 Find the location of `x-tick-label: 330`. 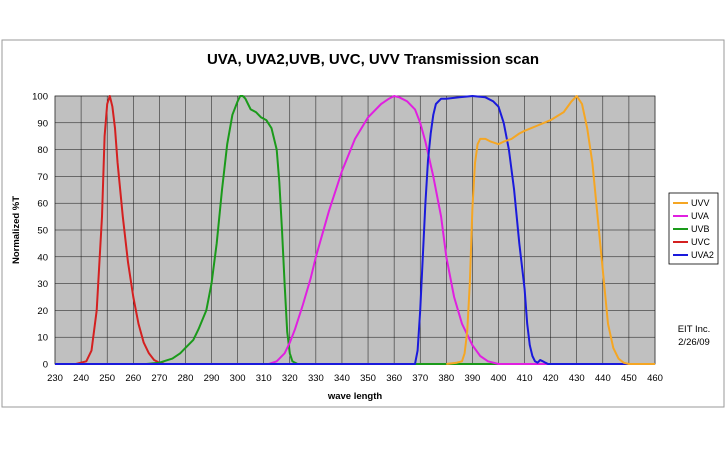

x-tick-label: 330 is located at coordinates (316, 378).